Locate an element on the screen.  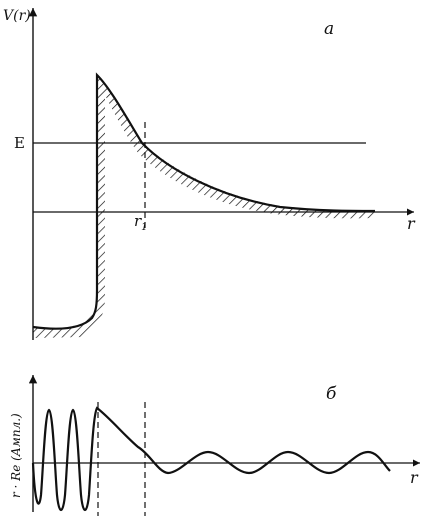
panel-a-x-axis-label: r is located at coordinates (411, 223).